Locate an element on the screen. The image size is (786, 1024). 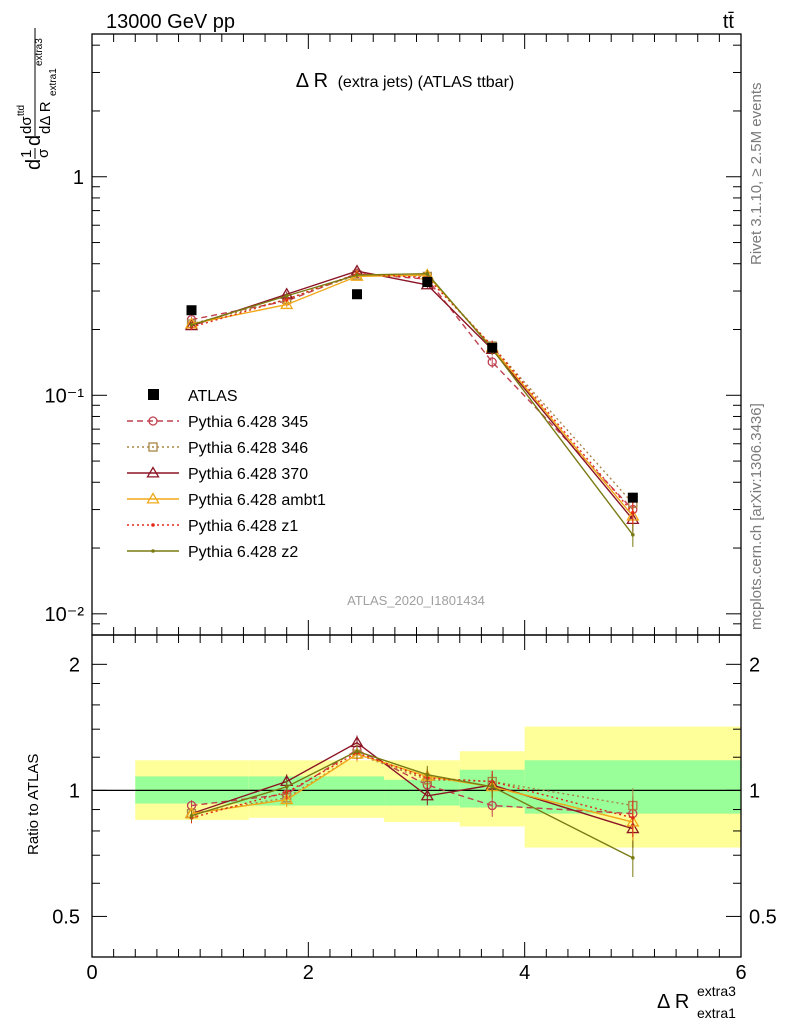
y-tick-label: 10⁻² is located at coordinates (65, 615).